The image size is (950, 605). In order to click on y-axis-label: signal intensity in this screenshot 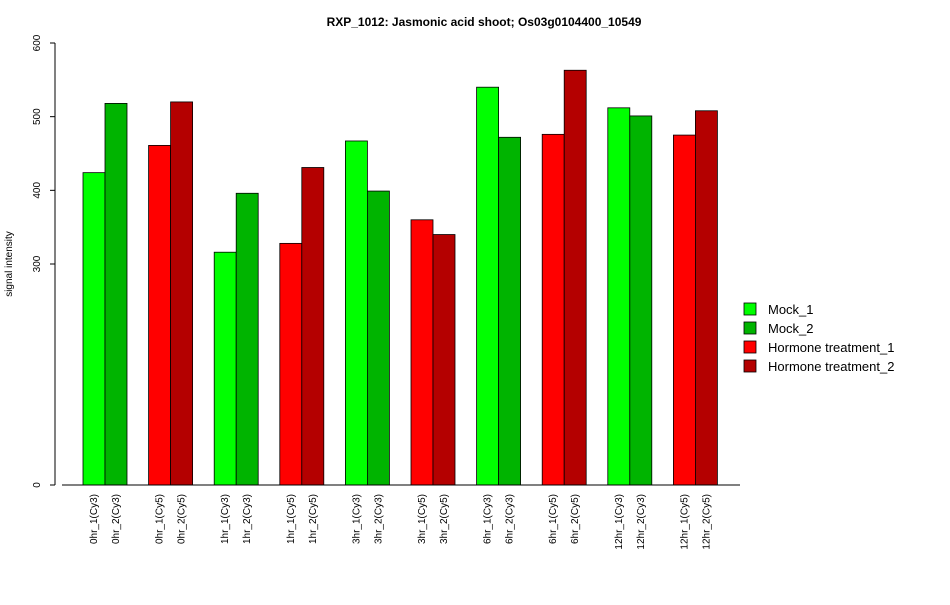, I will do `click(9, 264)`.